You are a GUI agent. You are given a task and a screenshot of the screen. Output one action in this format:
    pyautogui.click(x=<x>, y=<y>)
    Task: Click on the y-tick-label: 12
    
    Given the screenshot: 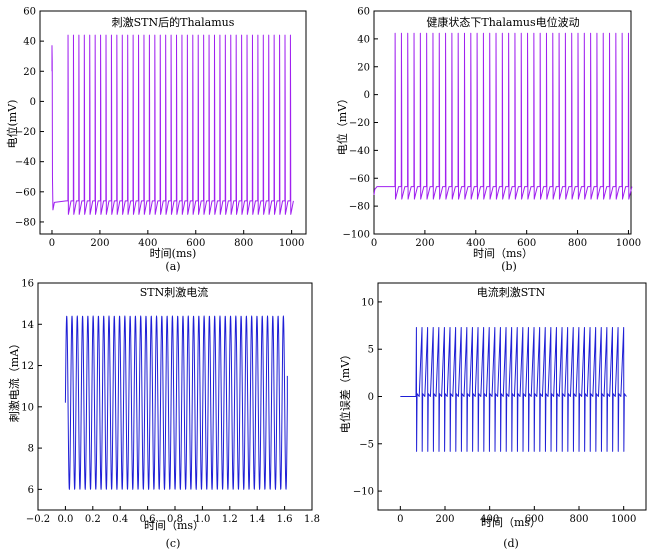 What is the action you would take?
    pyautogui.click(x=27, y=366)
    